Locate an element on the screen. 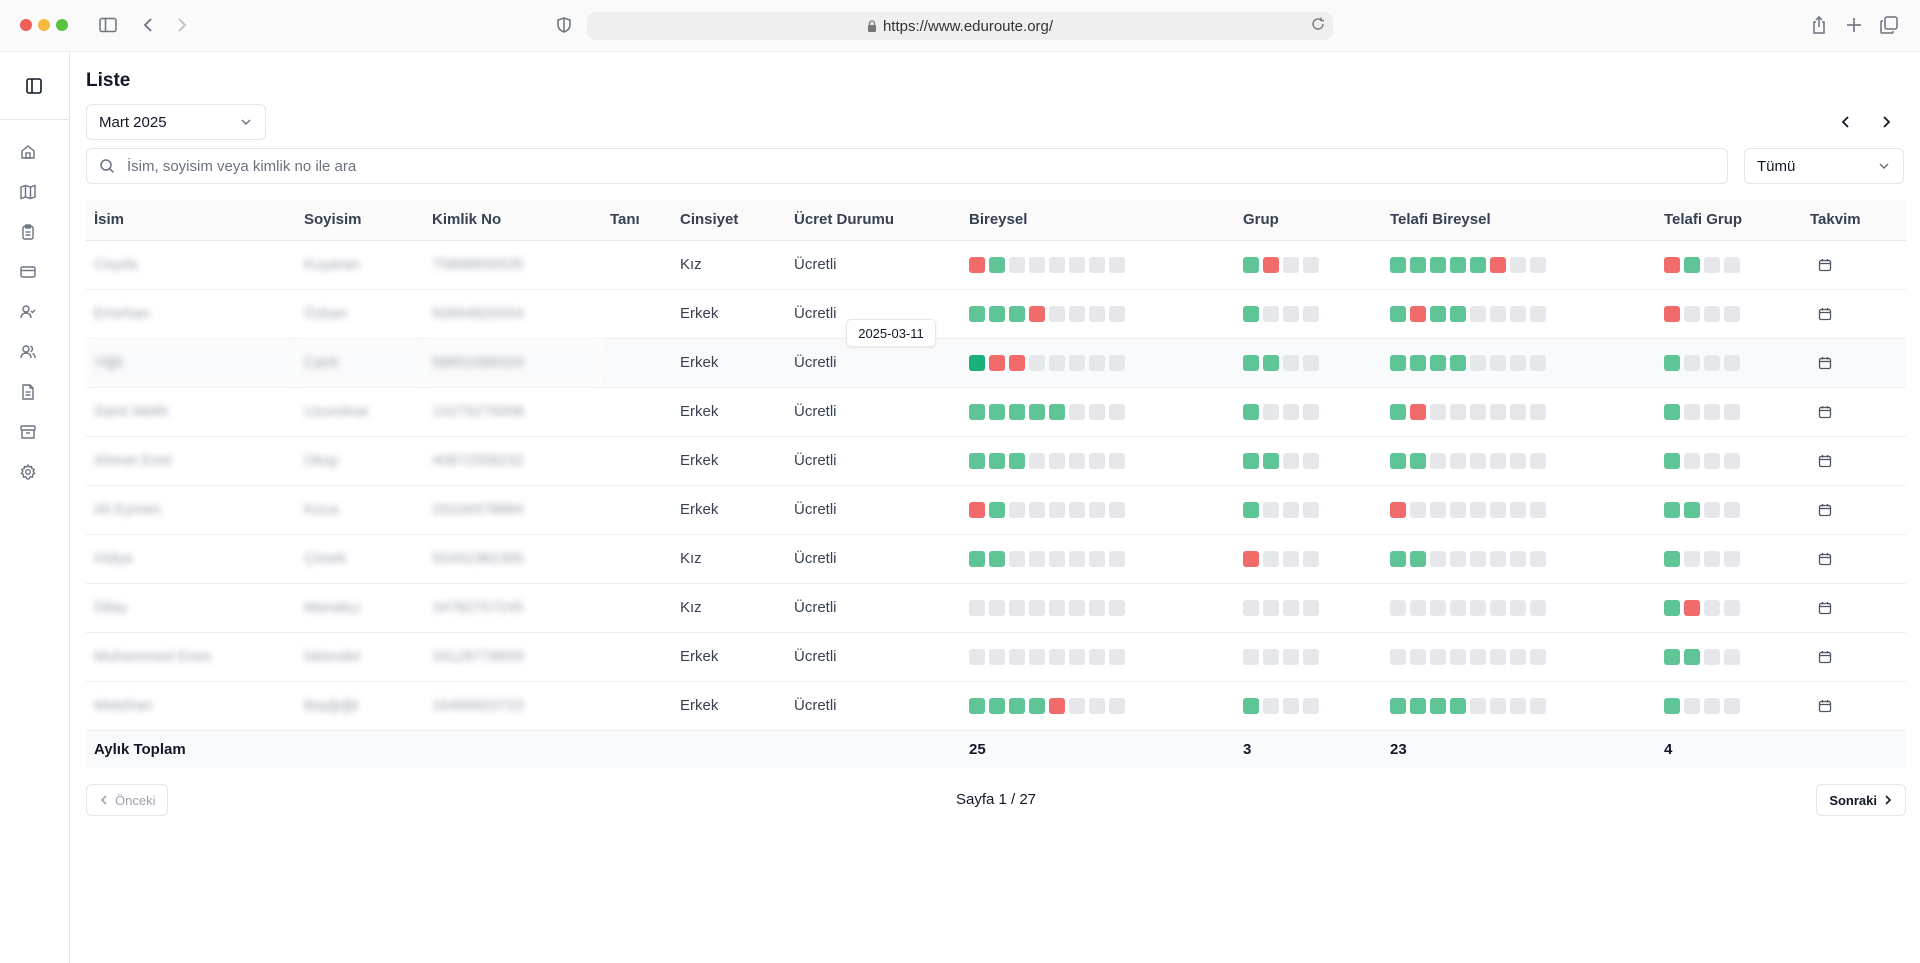 The height and width of the screenshot is (963, 1920). filter-select: Tümü is located at coordinates (1824, 166).